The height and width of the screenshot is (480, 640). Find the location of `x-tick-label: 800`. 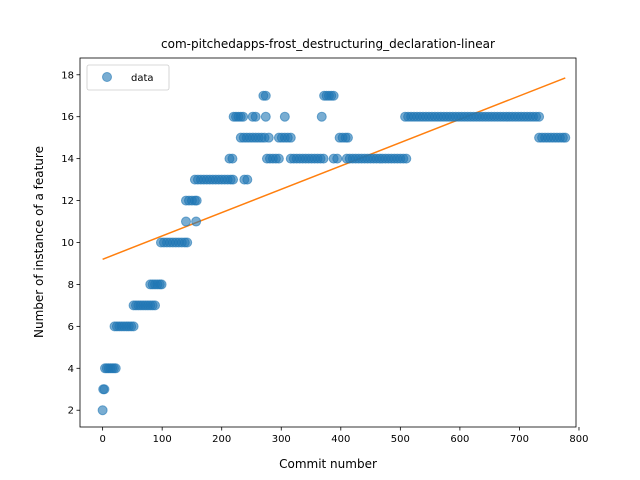

x-tick-label: 800 is located at coordinates (578, 439).